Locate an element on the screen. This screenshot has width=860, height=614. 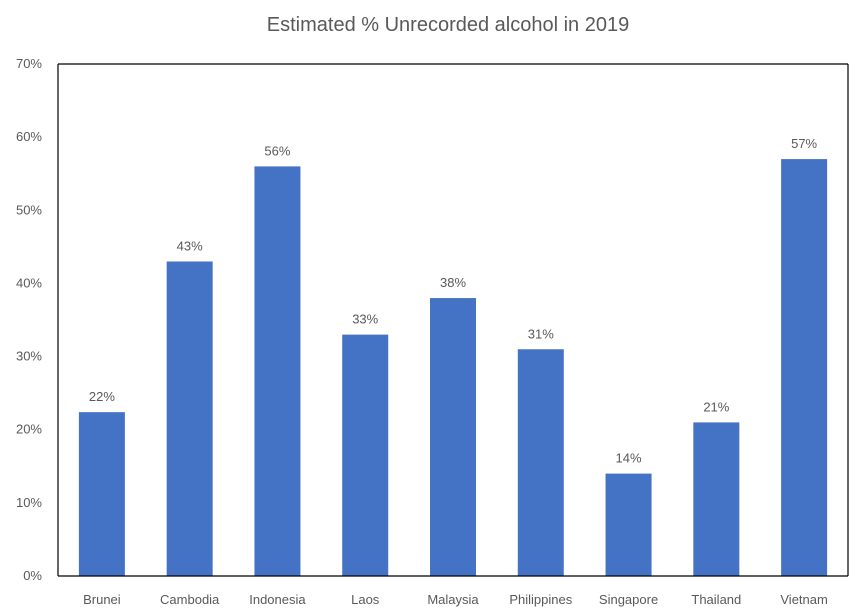
x-category-label: Vietnam is located at coordinates (803, 599).